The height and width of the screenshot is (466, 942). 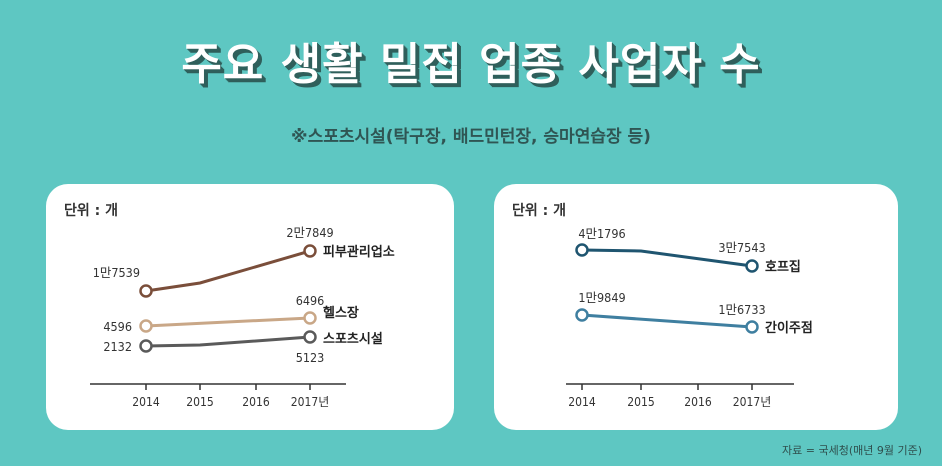 I want to click on unit-label-right: 단위 : 개, so click(x=539, y=211).